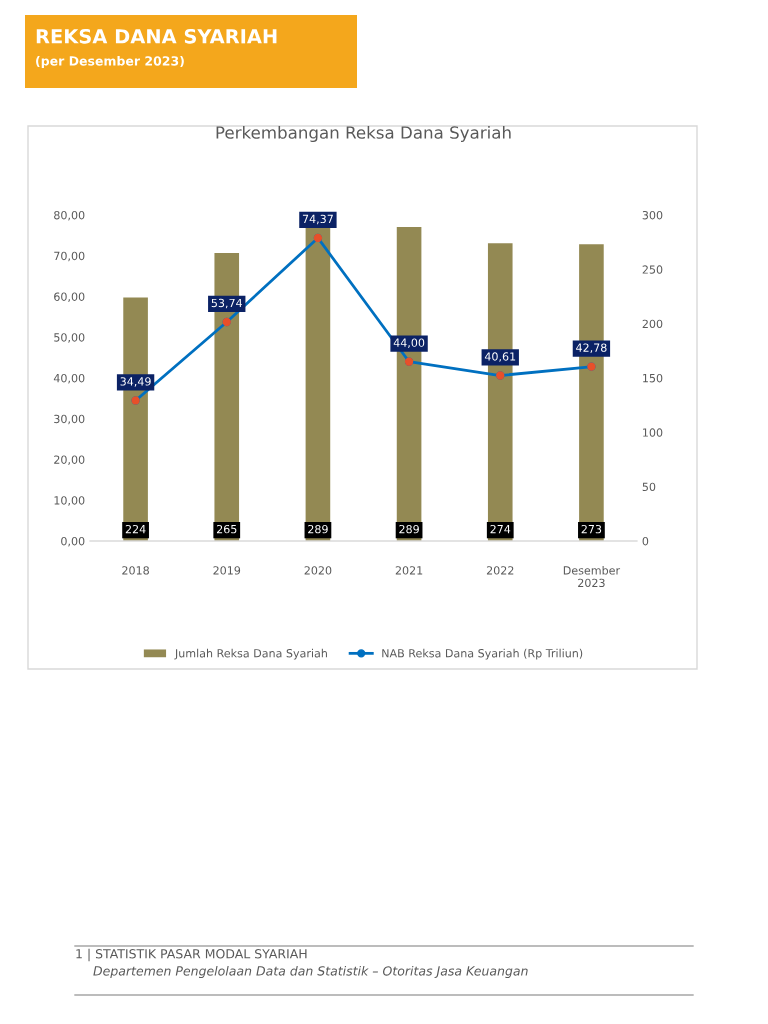 The height and width of the screenshot is (1024, 768). I want to click on x-tick-label: 2019, so click(227, 570).